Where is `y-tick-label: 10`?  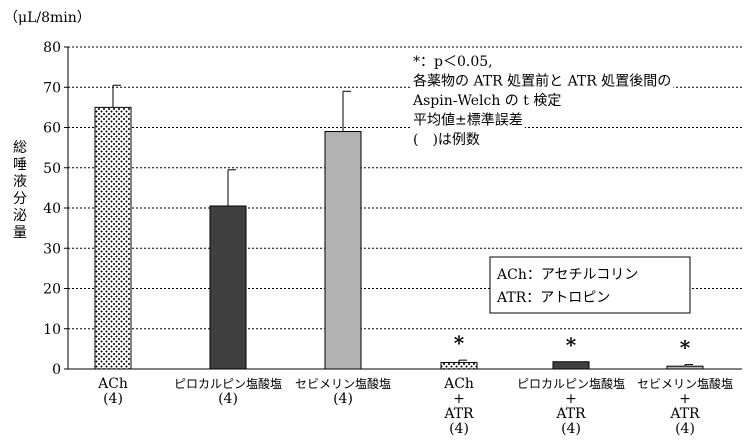 y-tick-label: 10 is located at coordinates (52, 330).